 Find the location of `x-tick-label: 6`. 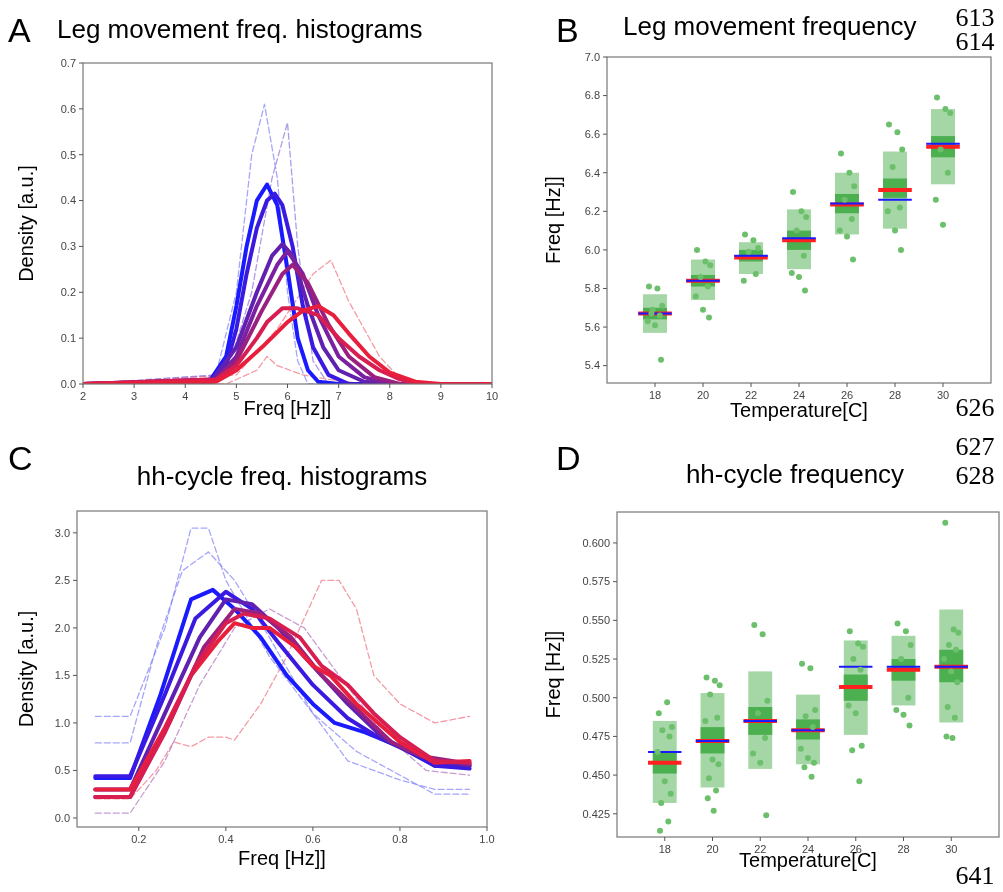

x-tick-label: 6 is located at coordinates (287, 396).